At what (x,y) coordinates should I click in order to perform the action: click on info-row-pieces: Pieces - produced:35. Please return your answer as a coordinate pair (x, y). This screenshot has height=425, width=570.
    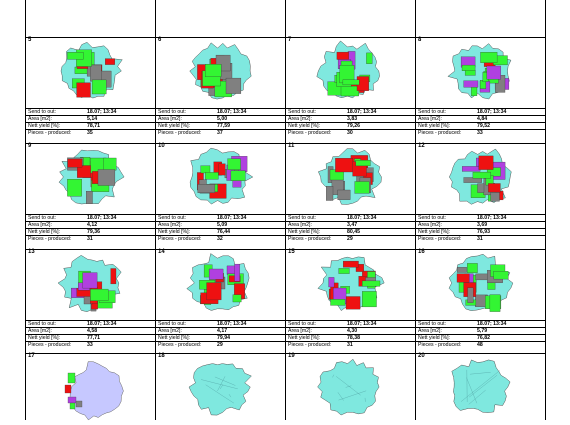
    Looking at the image, I should click on (90, 132).